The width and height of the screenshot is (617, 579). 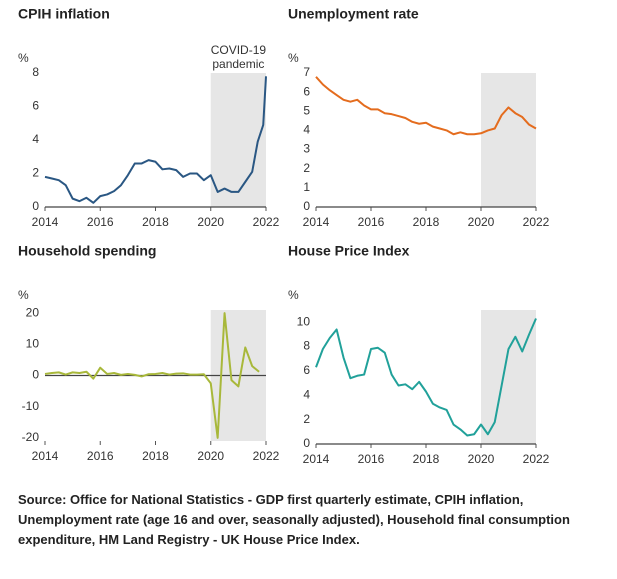 I want to click on chart-title: House Price Index, so click(x=349, y=251).